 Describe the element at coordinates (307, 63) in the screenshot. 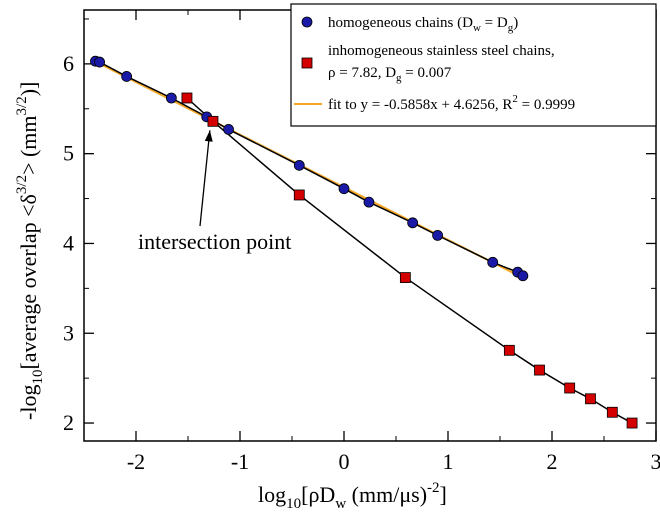

I see `legend-marker-square` at that location.